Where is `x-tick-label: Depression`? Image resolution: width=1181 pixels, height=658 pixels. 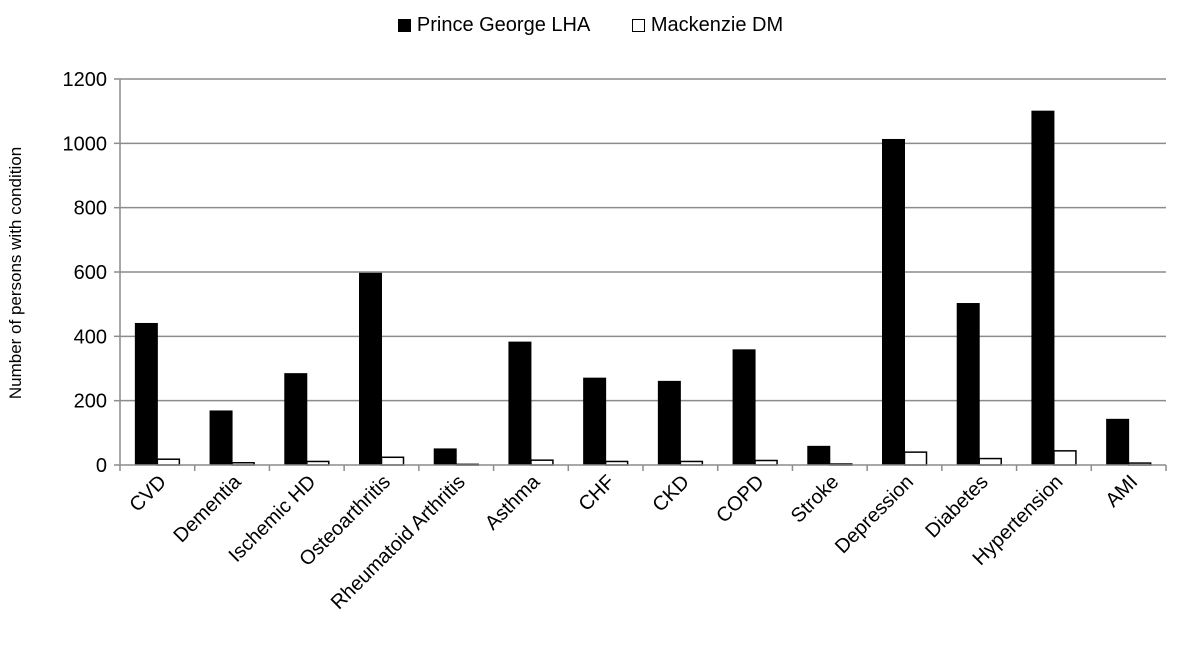 x-tick-label: Depression is located at coordinates (874, 514).